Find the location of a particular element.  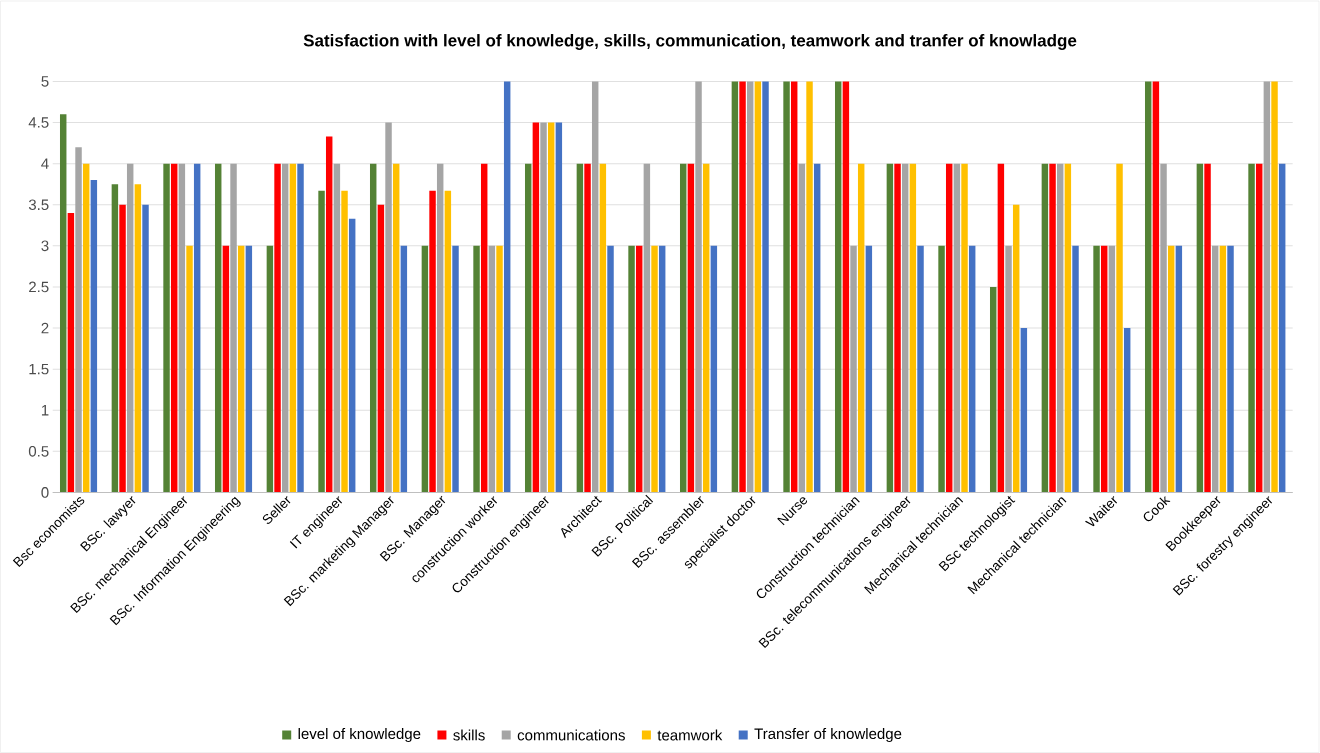

y-tick-label: 1 is located at coordinates (45, 410).